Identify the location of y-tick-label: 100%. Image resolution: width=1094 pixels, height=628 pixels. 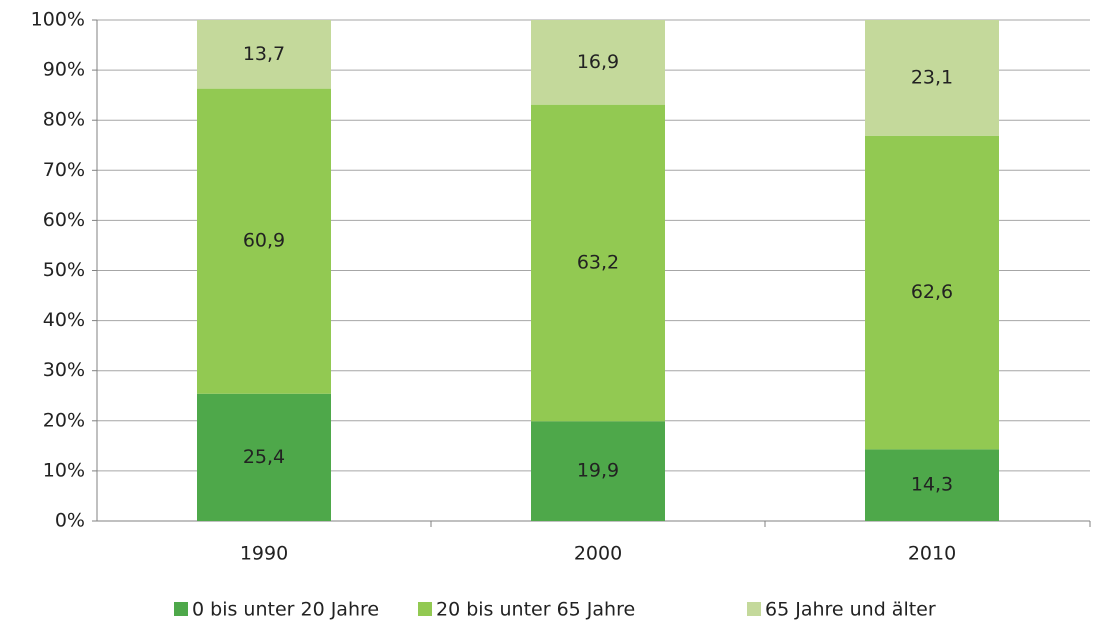
(58, 20).